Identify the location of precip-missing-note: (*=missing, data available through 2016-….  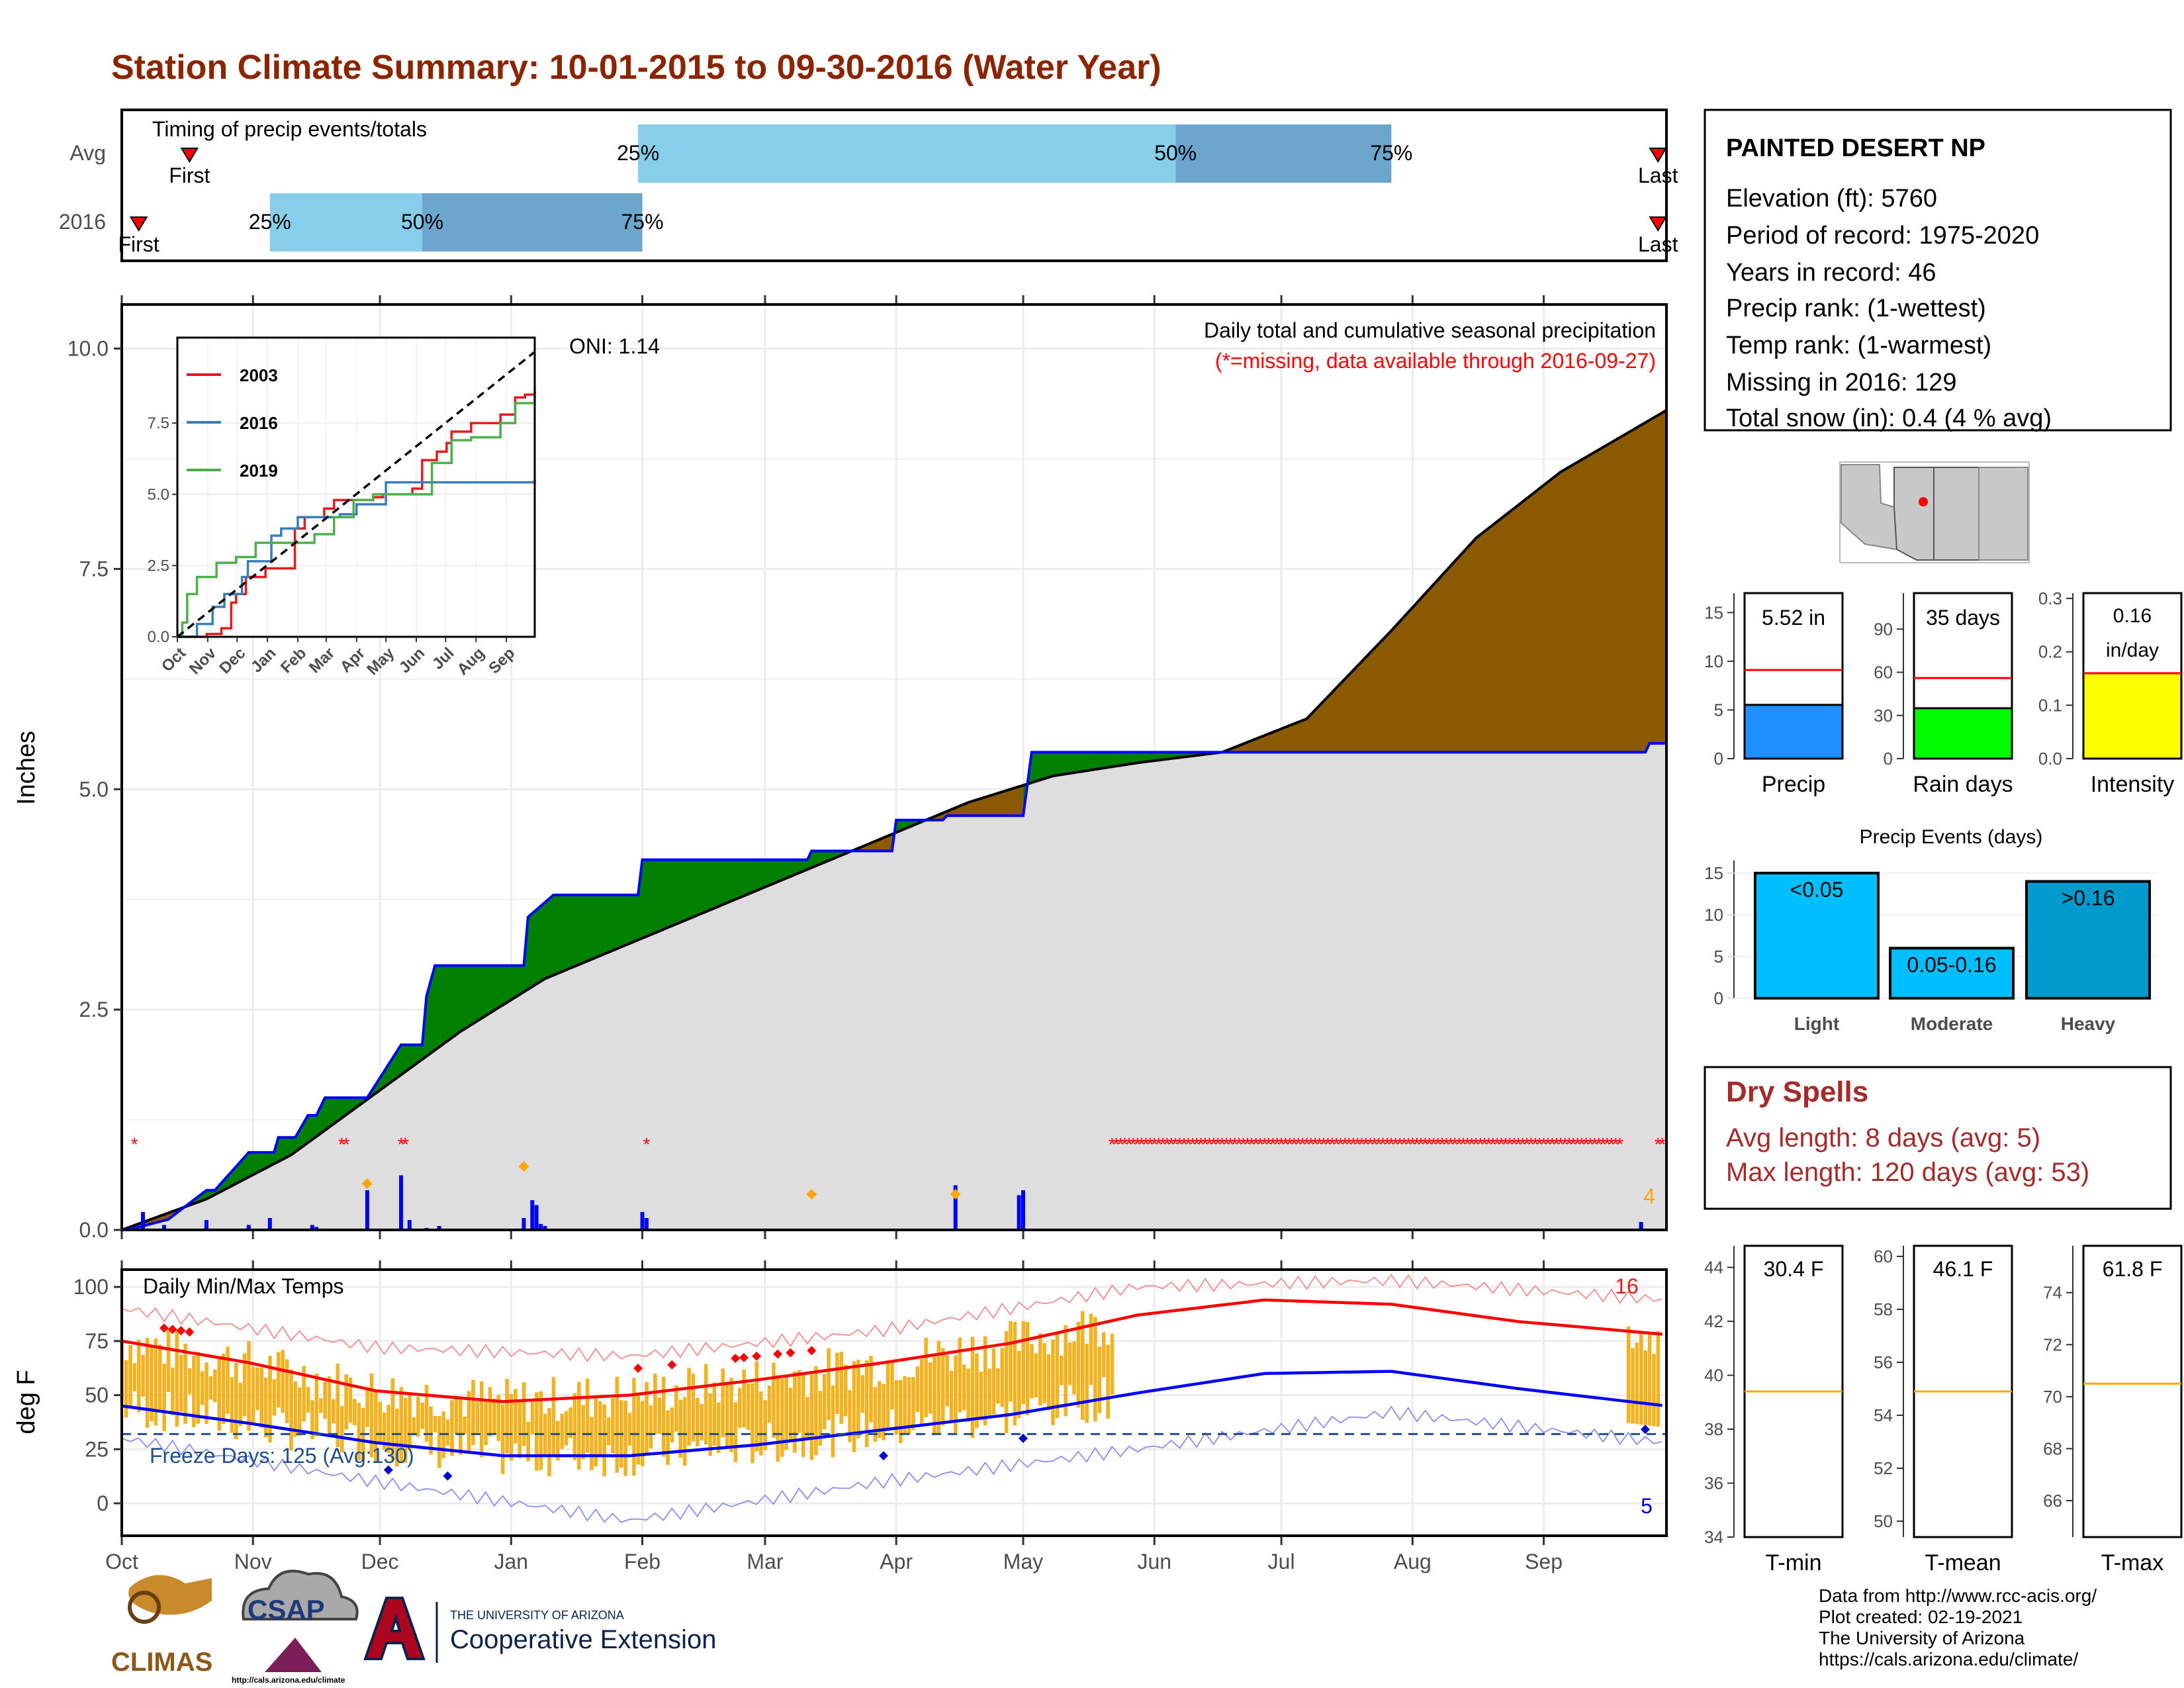
(1436, 361).